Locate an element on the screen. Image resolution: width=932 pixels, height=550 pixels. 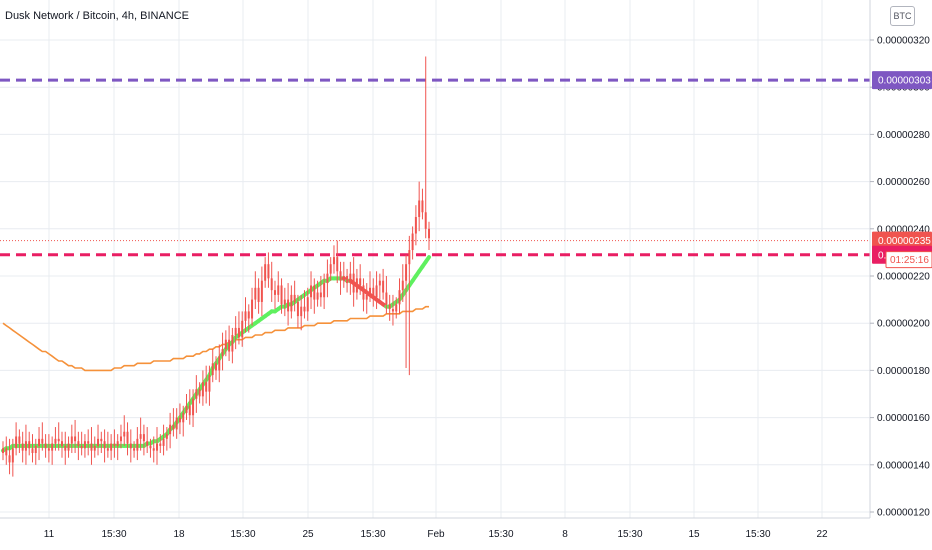
ma-fast-segment is located at coordinates (427, 259).